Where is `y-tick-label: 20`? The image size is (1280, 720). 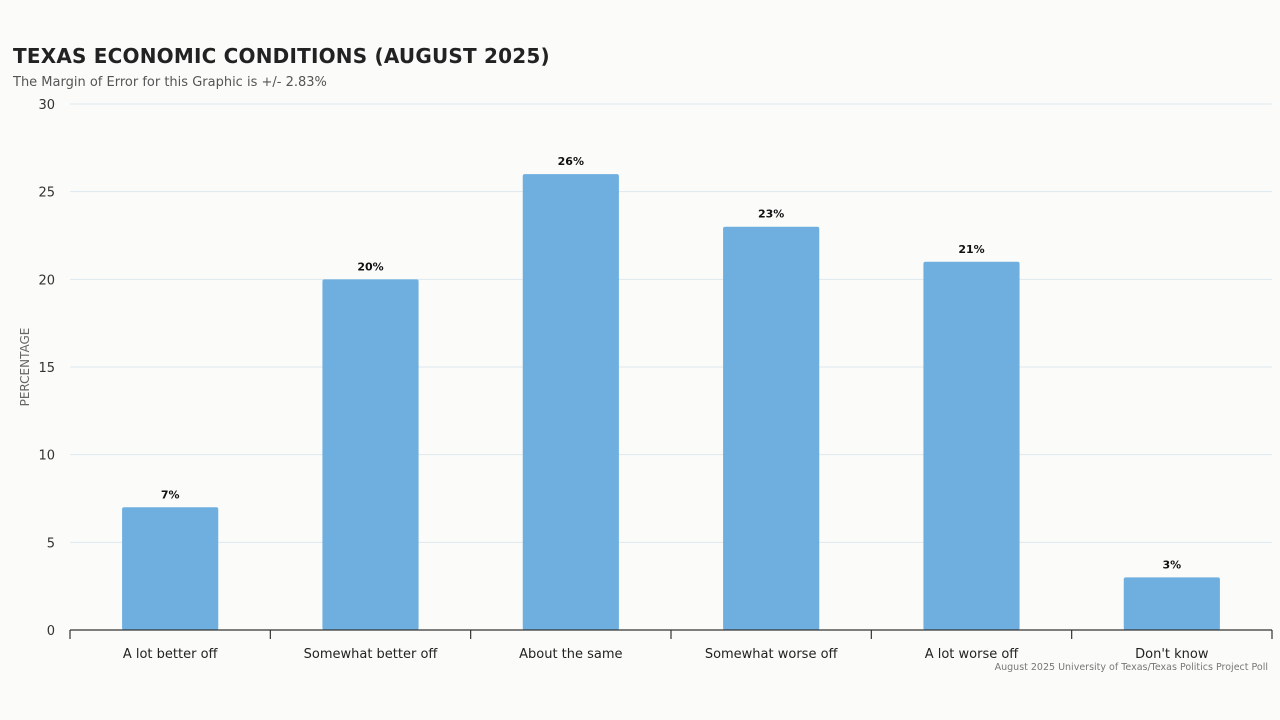
y-tick-label: 20 is located at coordinates (46, 280).